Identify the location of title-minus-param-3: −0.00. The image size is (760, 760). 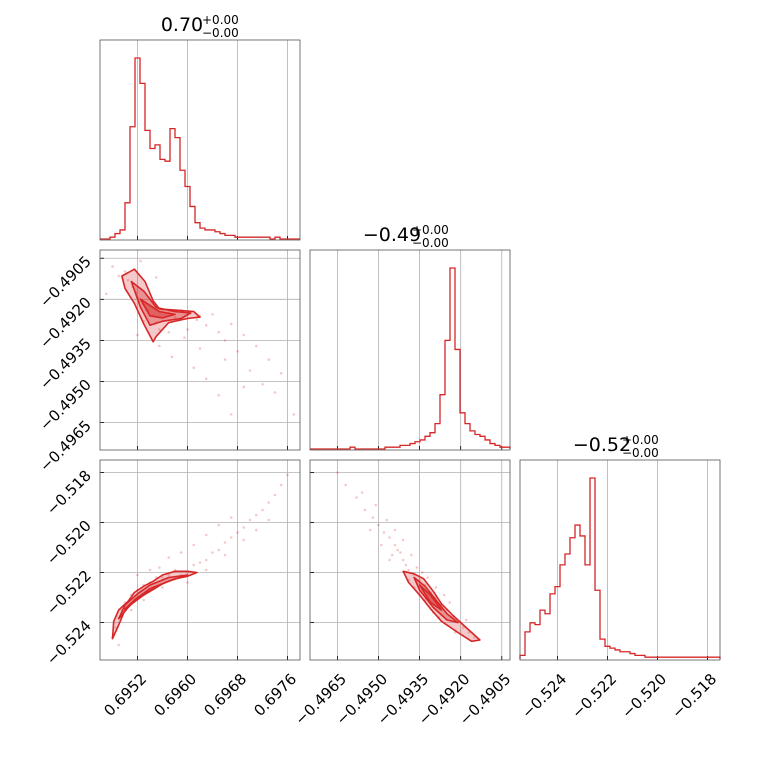
(640, 453).